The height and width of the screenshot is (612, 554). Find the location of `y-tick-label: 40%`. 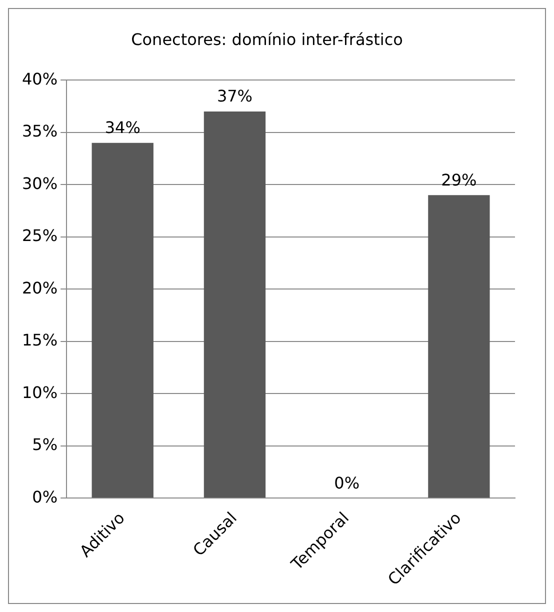

y-tick-label: 40% is located at coordinates (40, 78).